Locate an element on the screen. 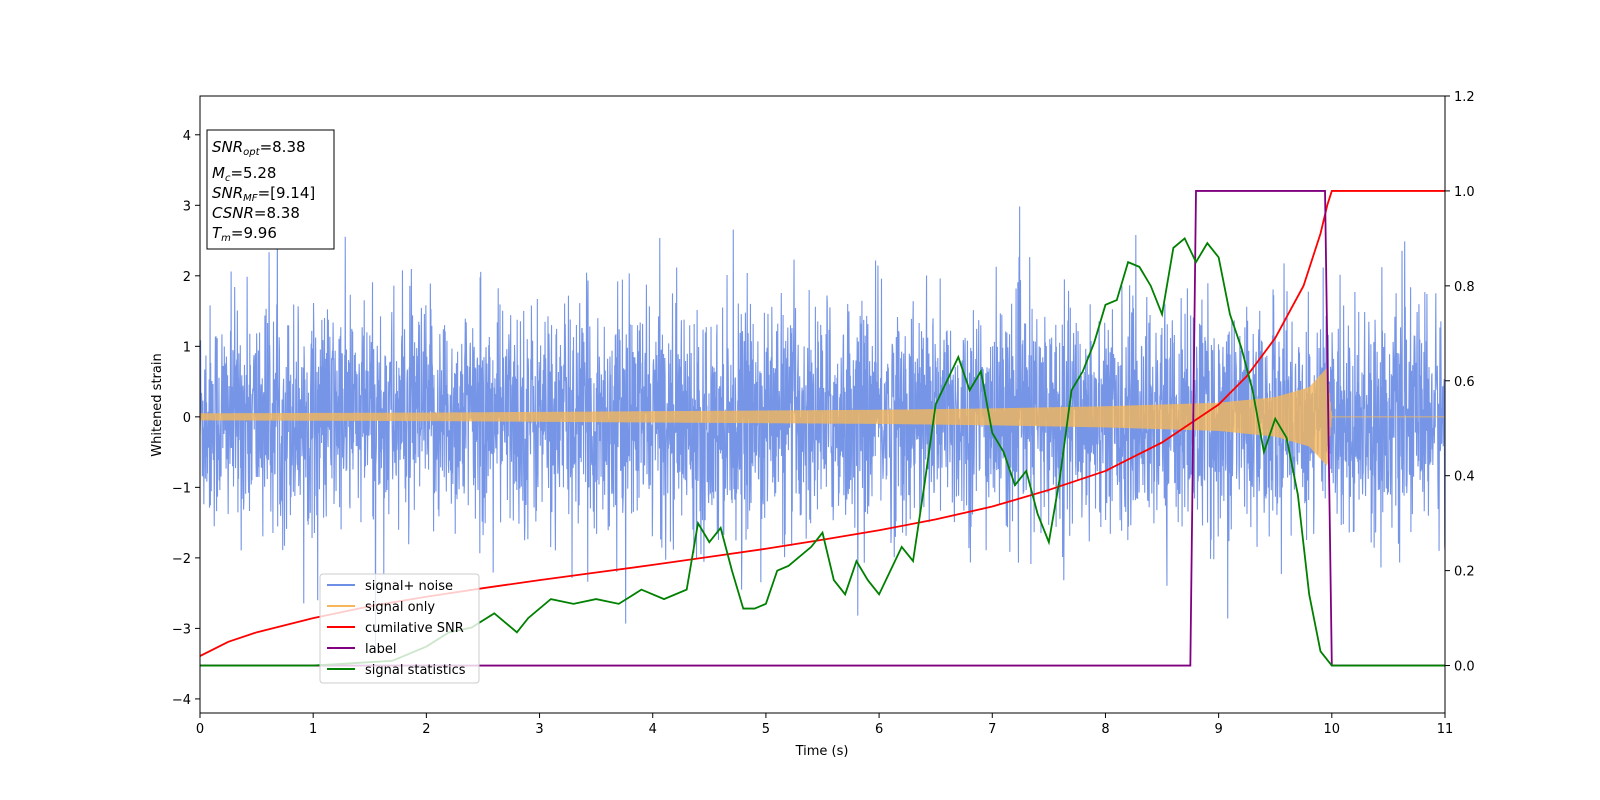  x-tick-label: 9 is located at coordinates (1218, 729).